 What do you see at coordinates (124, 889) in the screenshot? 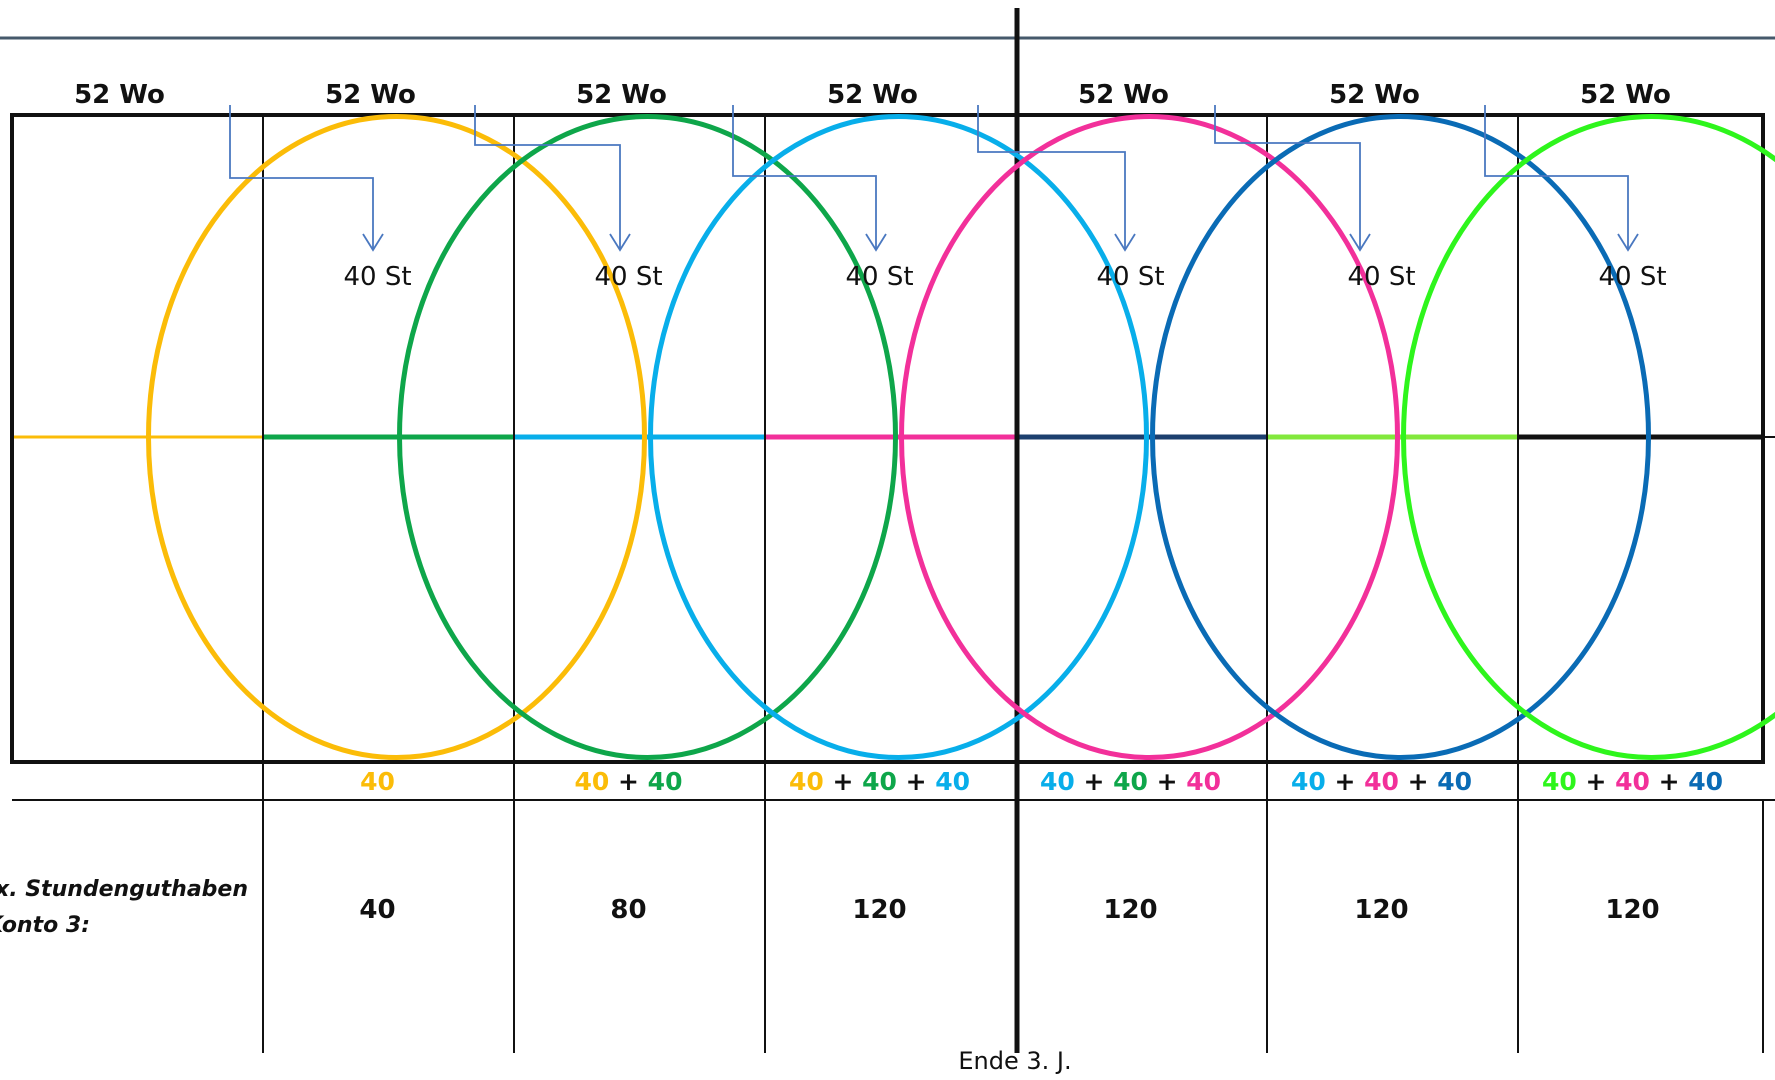
I see `row-label-line-1: x. Stundenguthaben` at bounding box center [124, 889].